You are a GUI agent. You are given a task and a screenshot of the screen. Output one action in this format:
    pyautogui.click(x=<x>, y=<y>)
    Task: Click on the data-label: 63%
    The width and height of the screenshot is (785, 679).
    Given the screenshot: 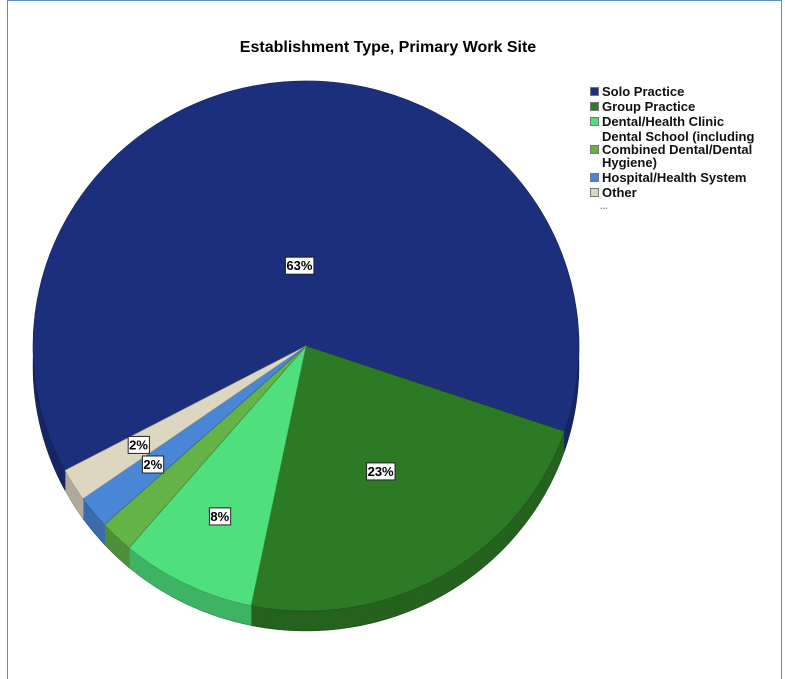 What is the action you would take?
    pyautogui.click(x=299, y=265)
    